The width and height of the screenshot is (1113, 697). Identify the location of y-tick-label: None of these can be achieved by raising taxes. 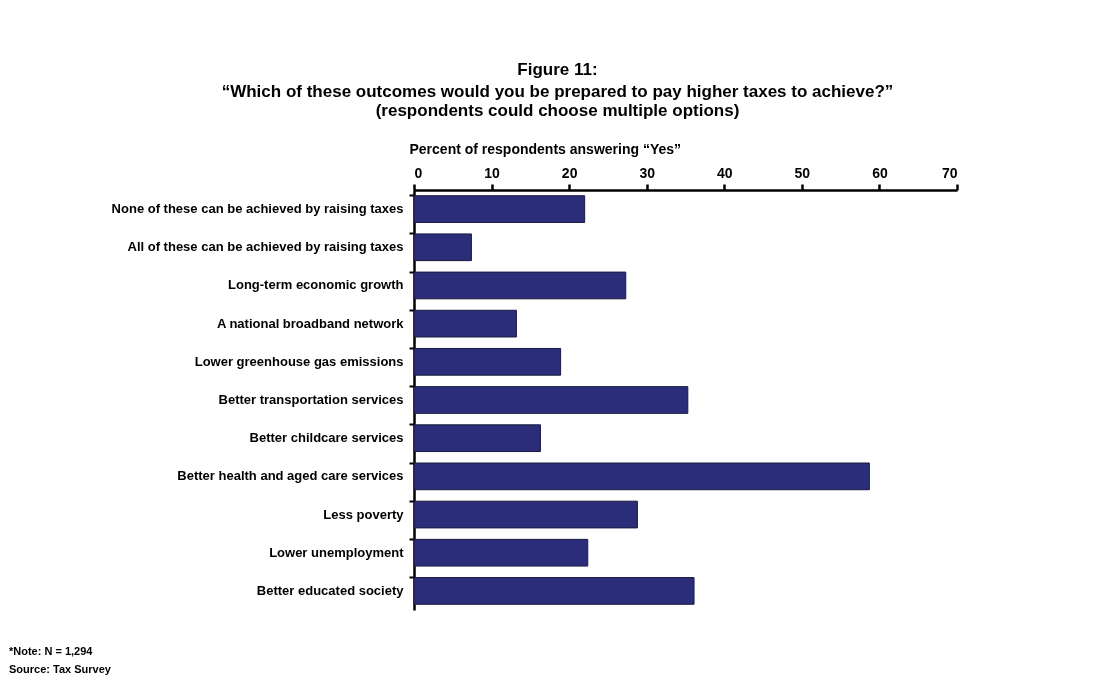
(257, 209).